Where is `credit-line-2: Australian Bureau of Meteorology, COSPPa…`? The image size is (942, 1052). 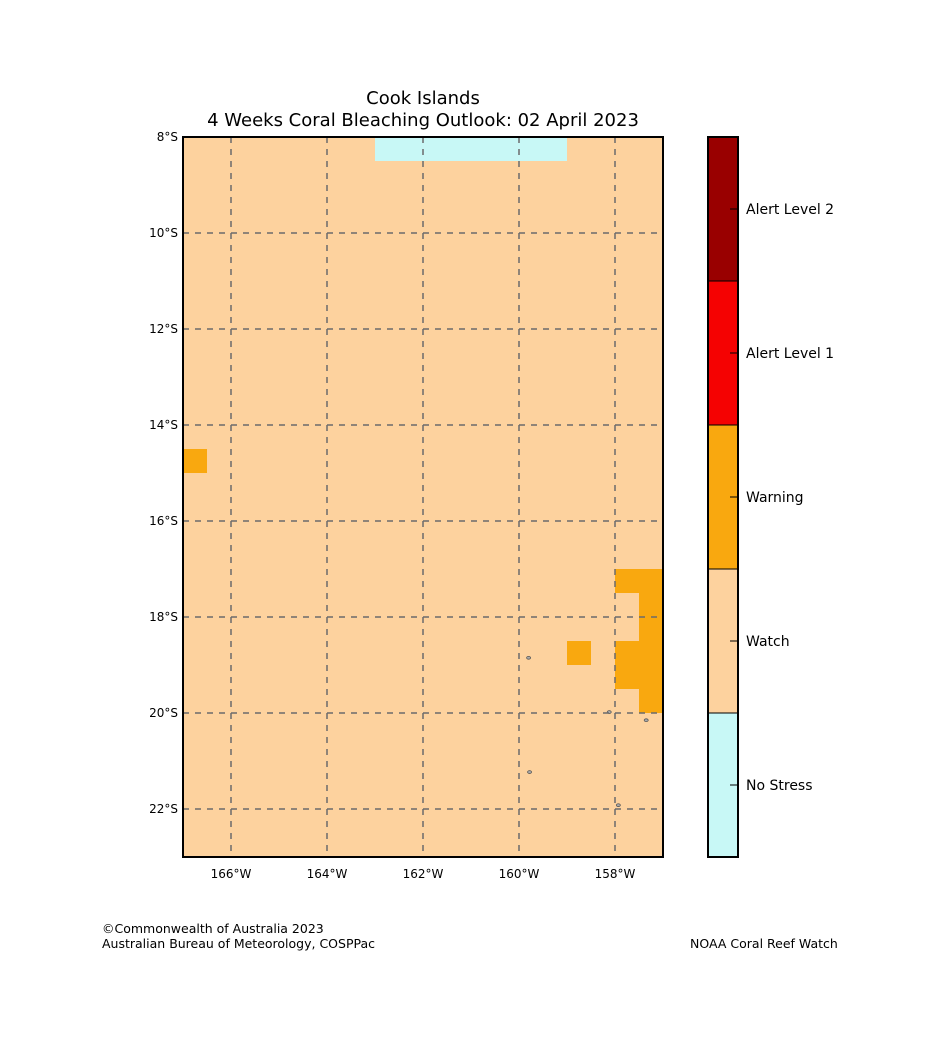
credit-line-2: Australian Bureau of Meteorology, COSPPa… is located at coordinates (238, 943).